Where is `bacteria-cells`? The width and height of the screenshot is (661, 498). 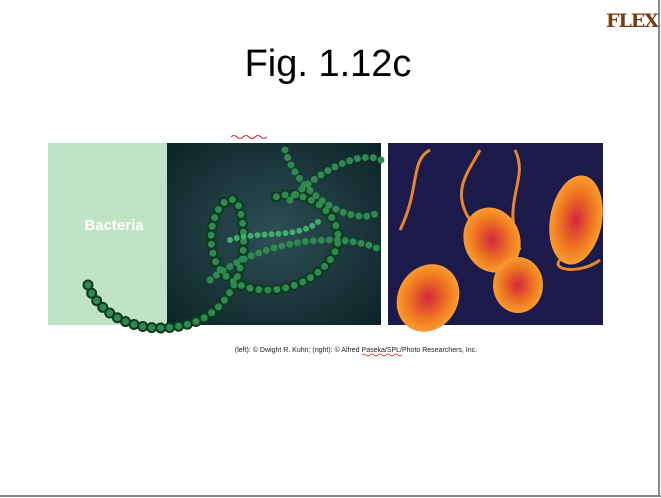 bacteria-cells is located at coordinates (499, 253).